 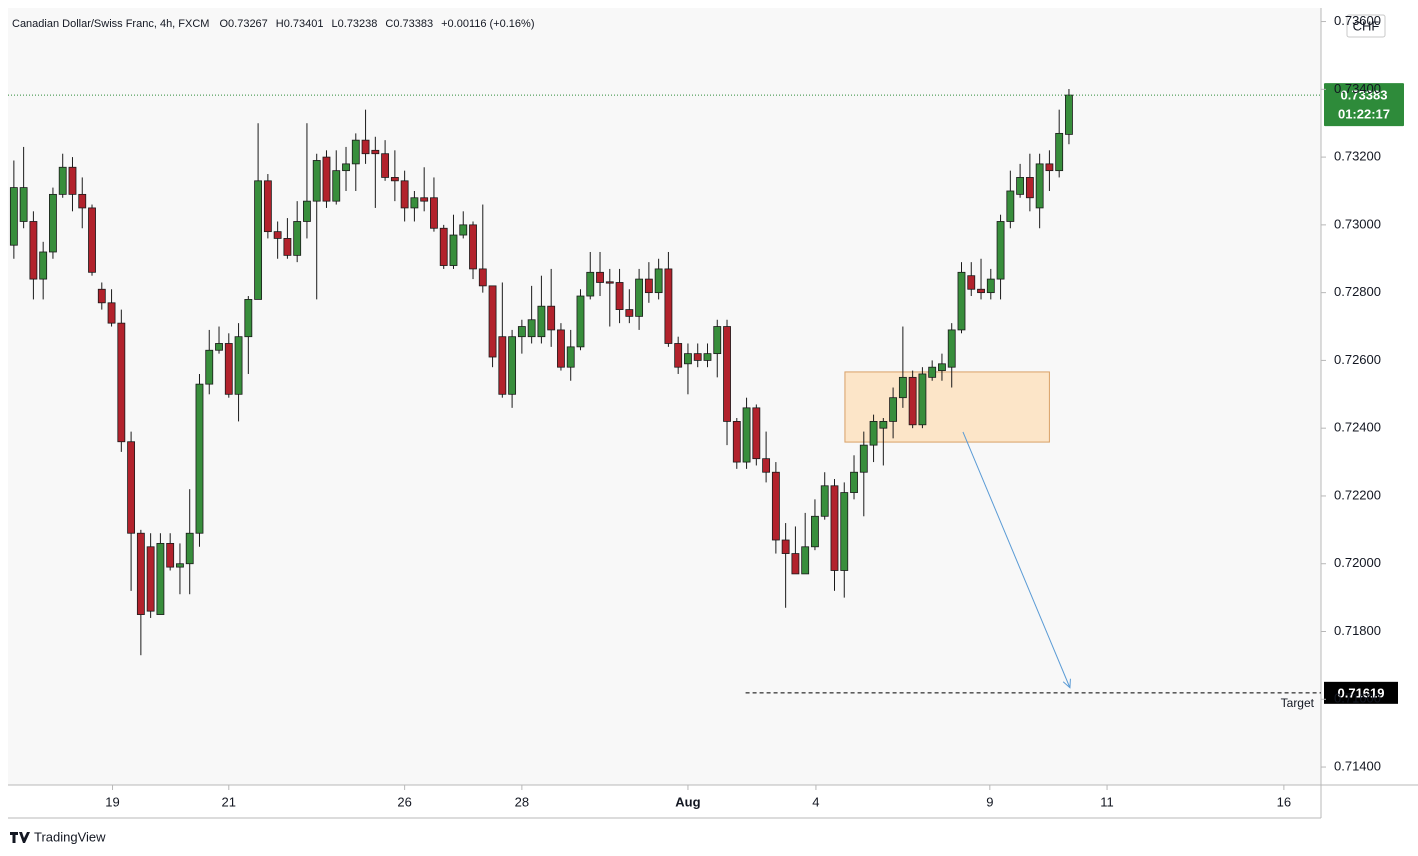 I want to click on ohlc-value: 0.73238, so click(x=358, y=24).